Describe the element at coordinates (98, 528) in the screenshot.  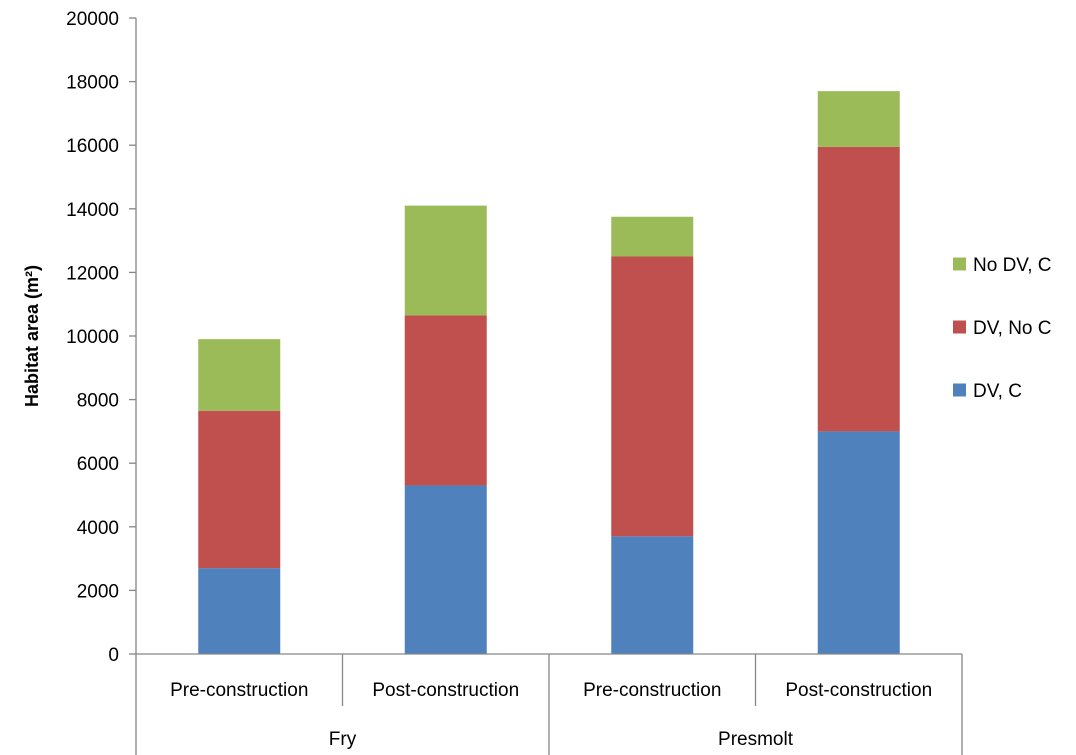
I see `y-tick-label: 4000` at that location.